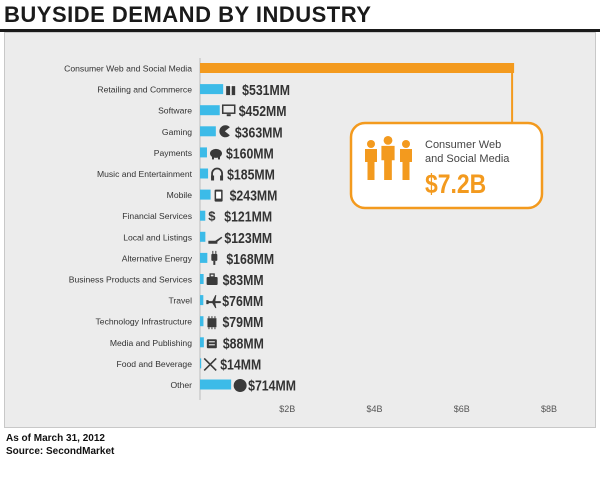 Image resolution: width=600 pixels, height=481 pixels. Describe the element at coordinates (263, 111) in the screenshot. I see `value-label: $452MM` at that location.